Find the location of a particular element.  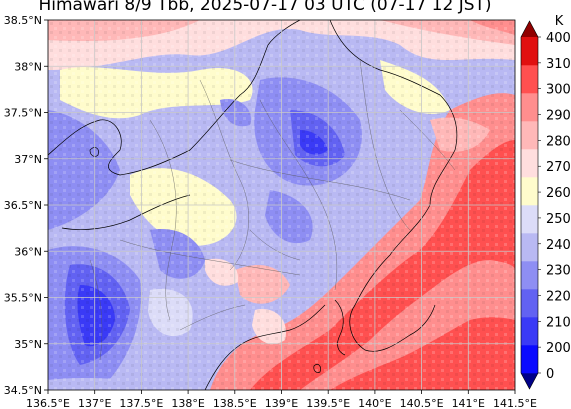

lat-tick-label: 36°N is located at coordinates (28, 251).